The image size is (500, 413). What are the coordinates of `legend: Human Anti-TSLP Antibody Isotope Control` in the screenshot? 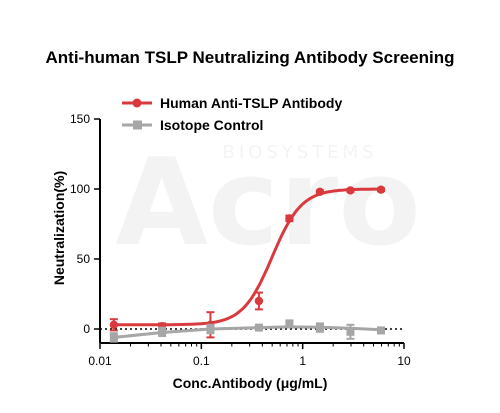 It's located at (232, 114).